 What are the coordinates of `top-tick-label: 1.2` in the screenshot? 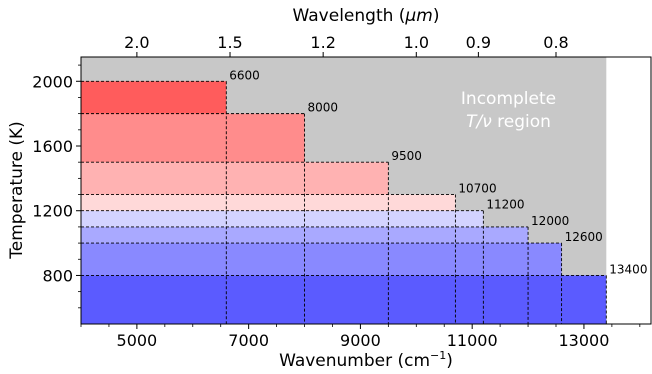 It's located at (322, 42).